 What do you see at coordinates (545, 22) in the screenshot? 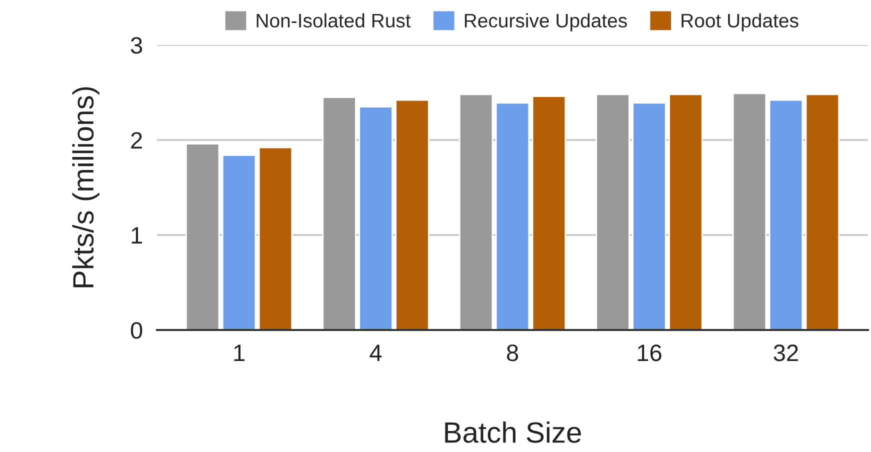
I see `legend-label: Recursive Updates` at bounding box center [545, 22].